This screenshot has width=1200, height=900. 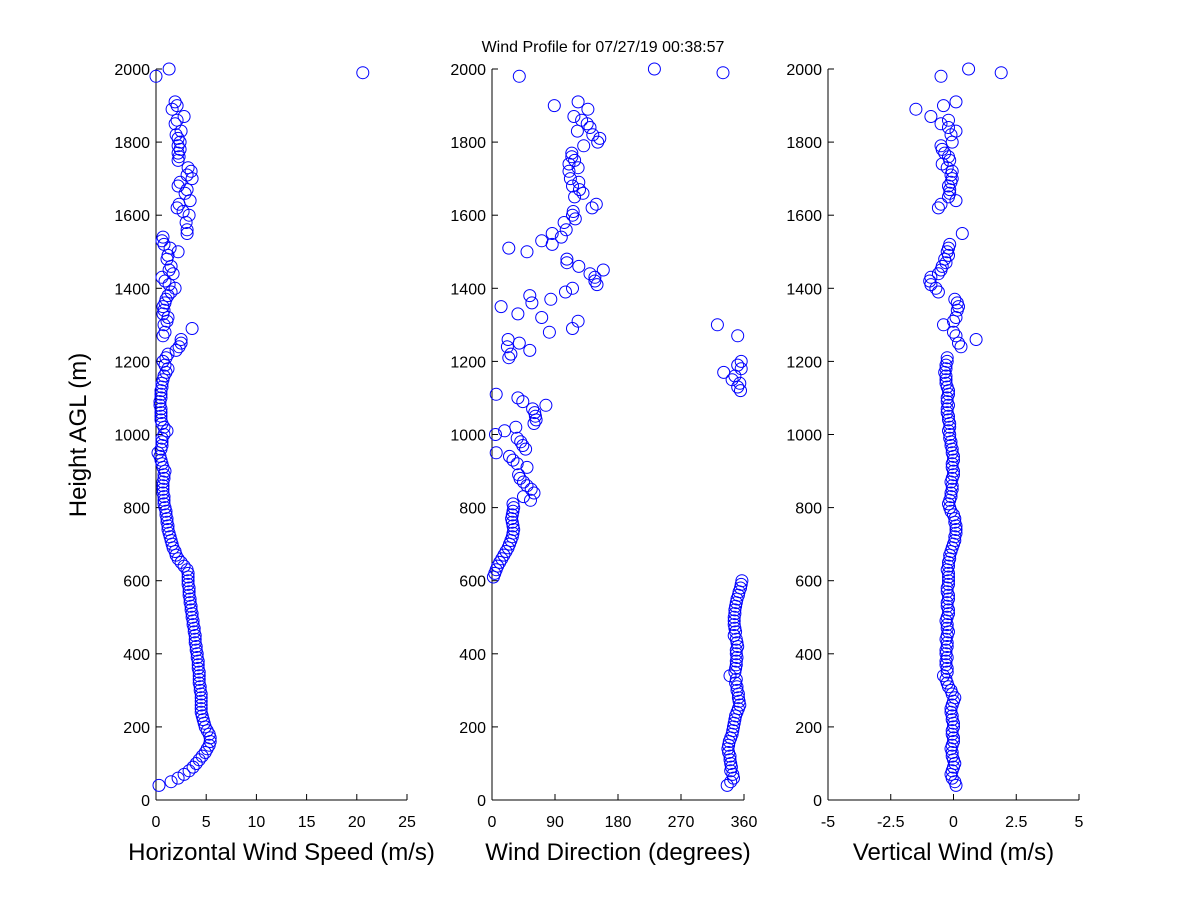 What do you see at coordinates (472, 582) in the screenshot?
I see `direction-y-tick-label: 600` at bounding box center [472, 582].